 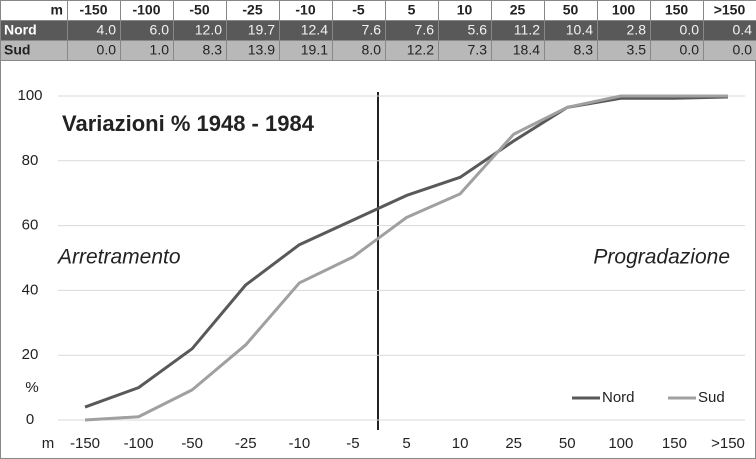 What do you see at coordinates (618, 397) in the screenshot?
I see `legend-label: Nord` at bounding box center [618, 397].